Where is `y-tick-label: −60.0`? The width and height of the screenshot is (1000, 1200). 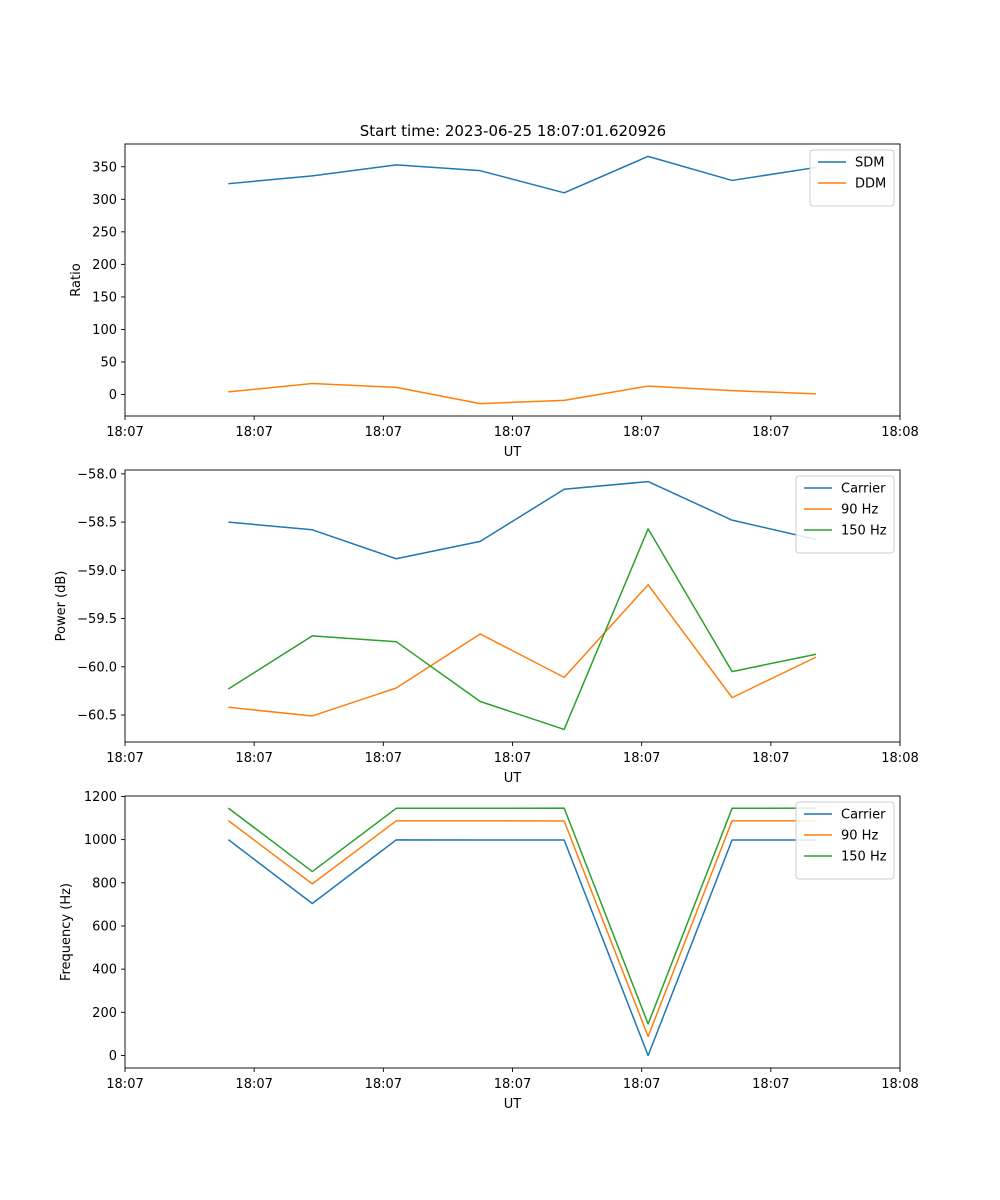
y-tick-label: −60.0 is located at coordinates (97, 667).